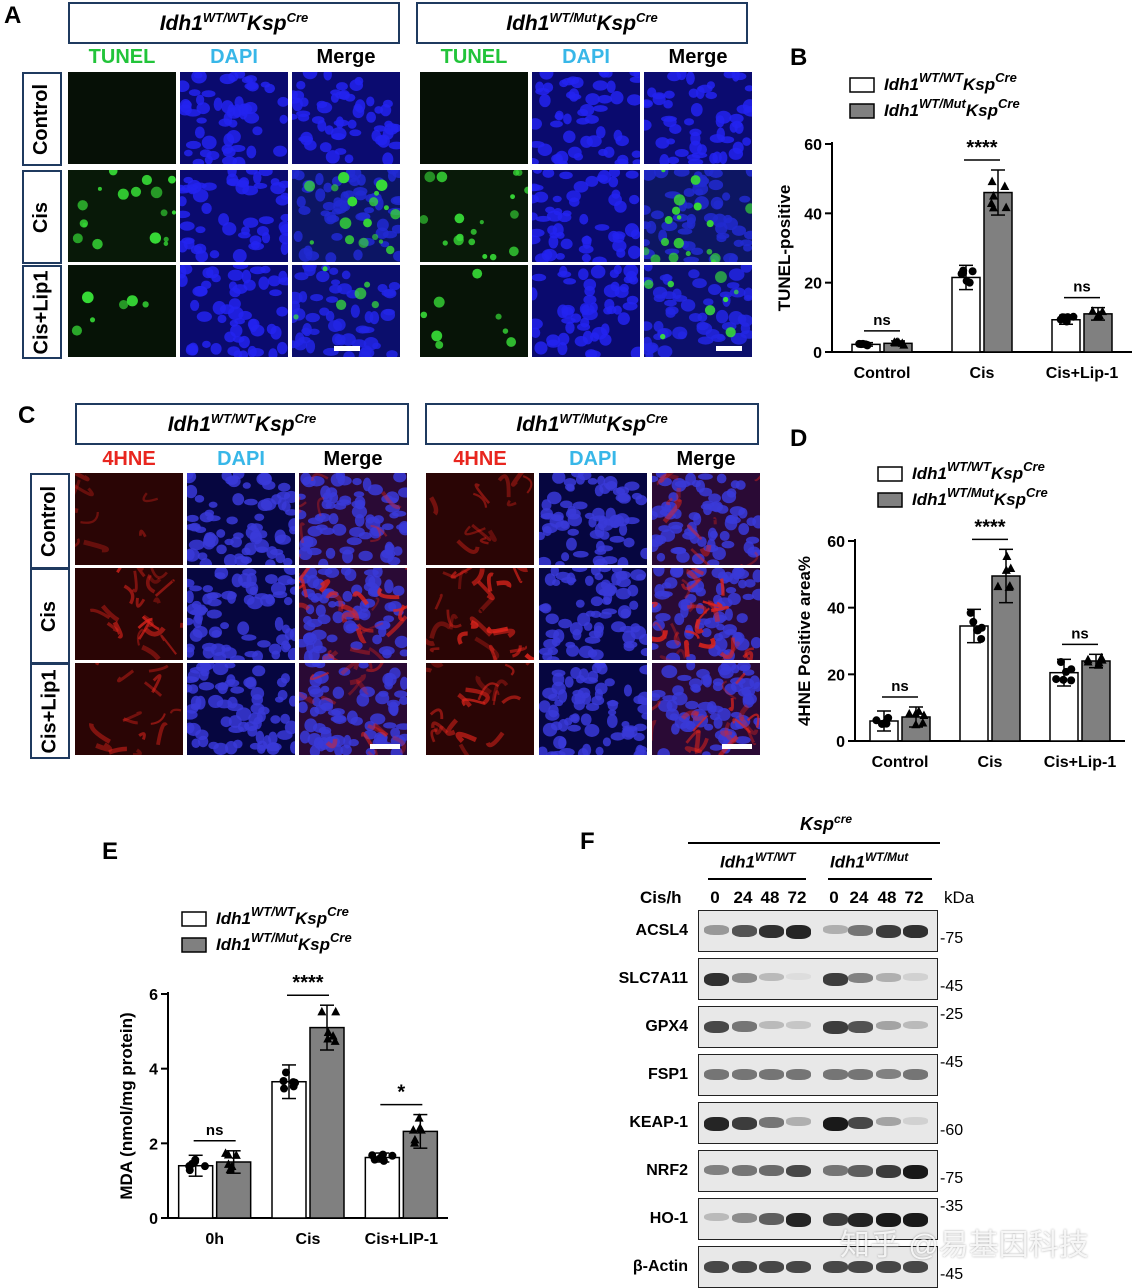 The height and width of the screenshot is (1288, 1146). I want to click on wb-marker: -25, so click(952, 1014).